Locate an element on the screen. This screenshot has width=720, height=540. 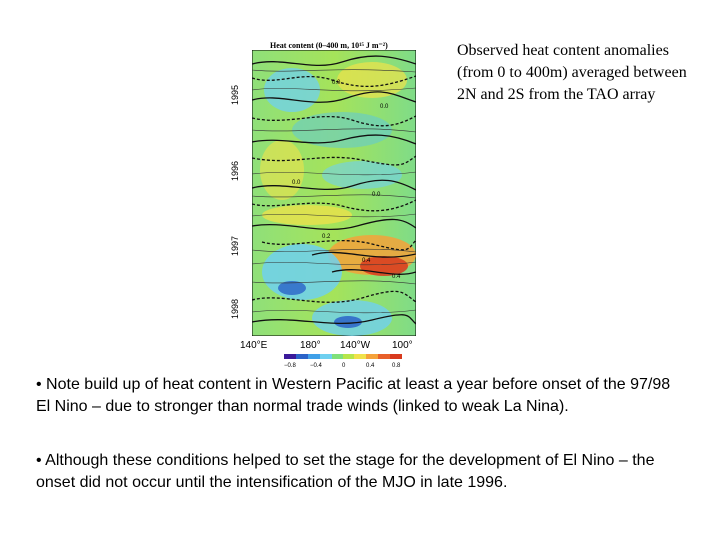
colorbar-tick: −0.8 is located at coordinates (290, 366).